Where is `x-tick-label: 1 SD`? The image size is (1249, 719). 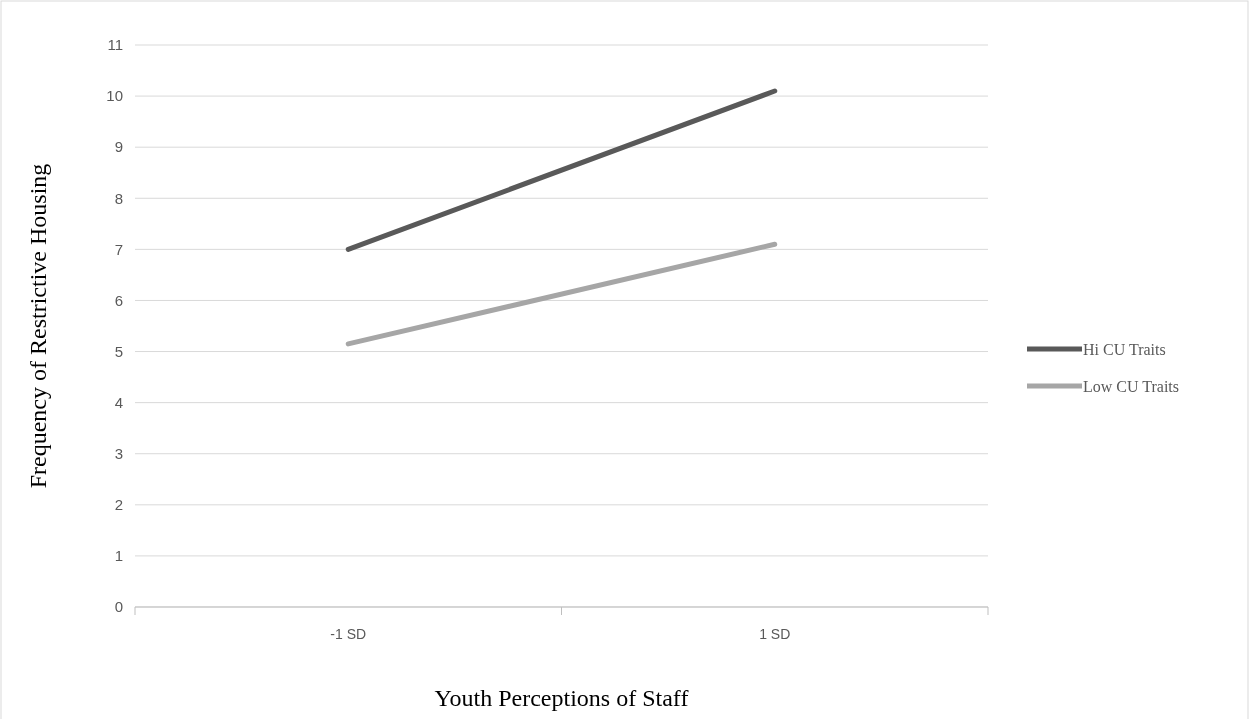
x-tick-label: 1 SD is located at coordinates (775, 634).